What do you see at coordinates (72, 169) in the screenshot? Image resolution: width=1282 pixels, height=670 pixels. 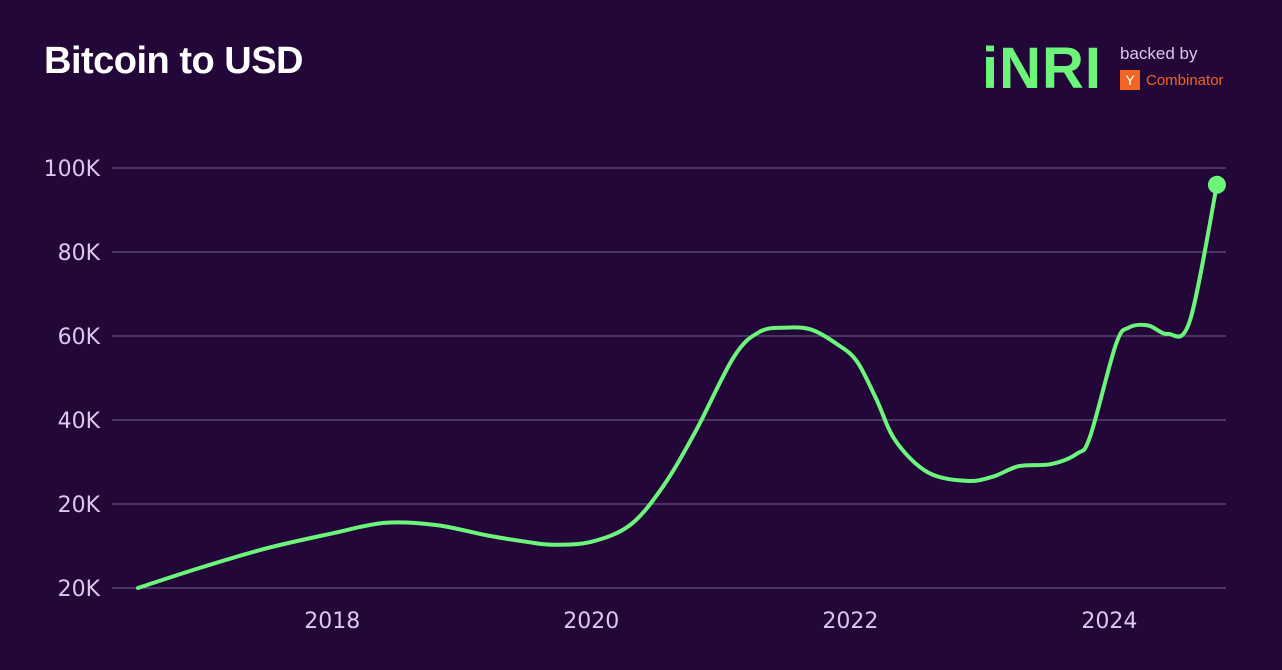 I see `y-tick-label: 100K` at bounding box center [72, 169].